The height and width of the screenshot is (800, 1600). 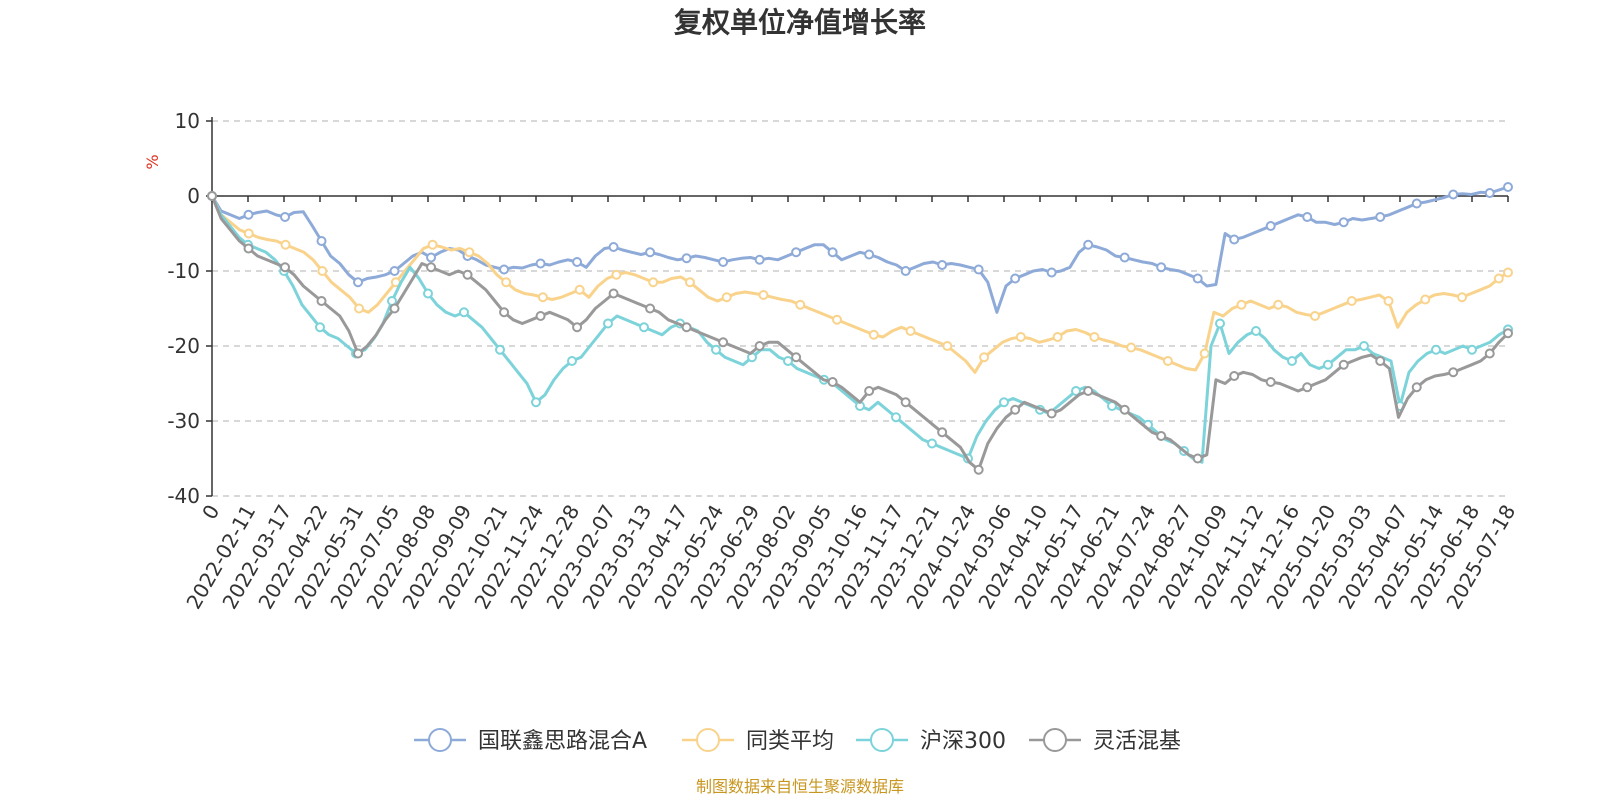 What do you see at coordinates (800, 786) in the screenshot?
I see `data-source-note: 制图数据来自恒生聚源数据库` at bounding box center [800, 786].